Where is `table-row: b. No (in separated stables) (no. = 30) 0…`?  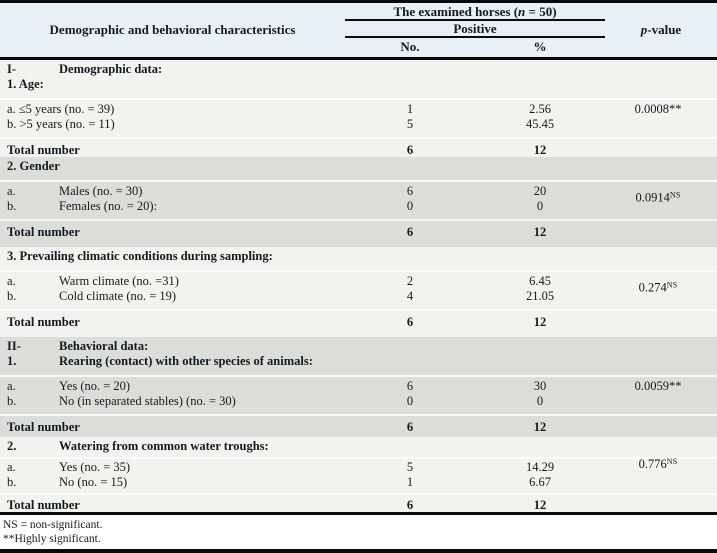 table-row: b. No (in separated stables) (no. = 30) 0… is located at coordinates (358, 401).